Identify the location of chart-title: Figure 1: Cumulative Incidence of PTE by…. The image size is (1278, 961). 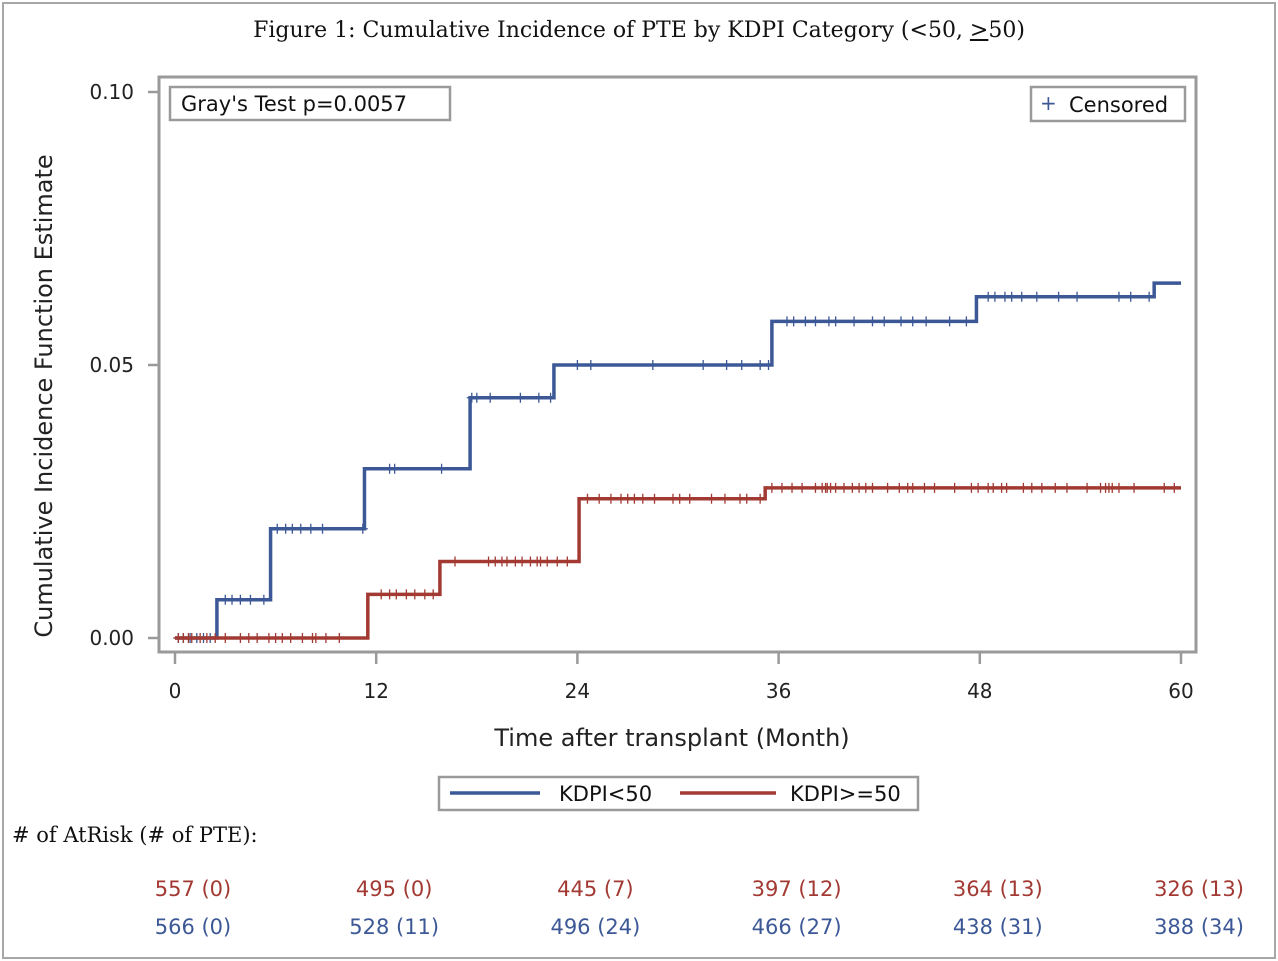
(639, 30).